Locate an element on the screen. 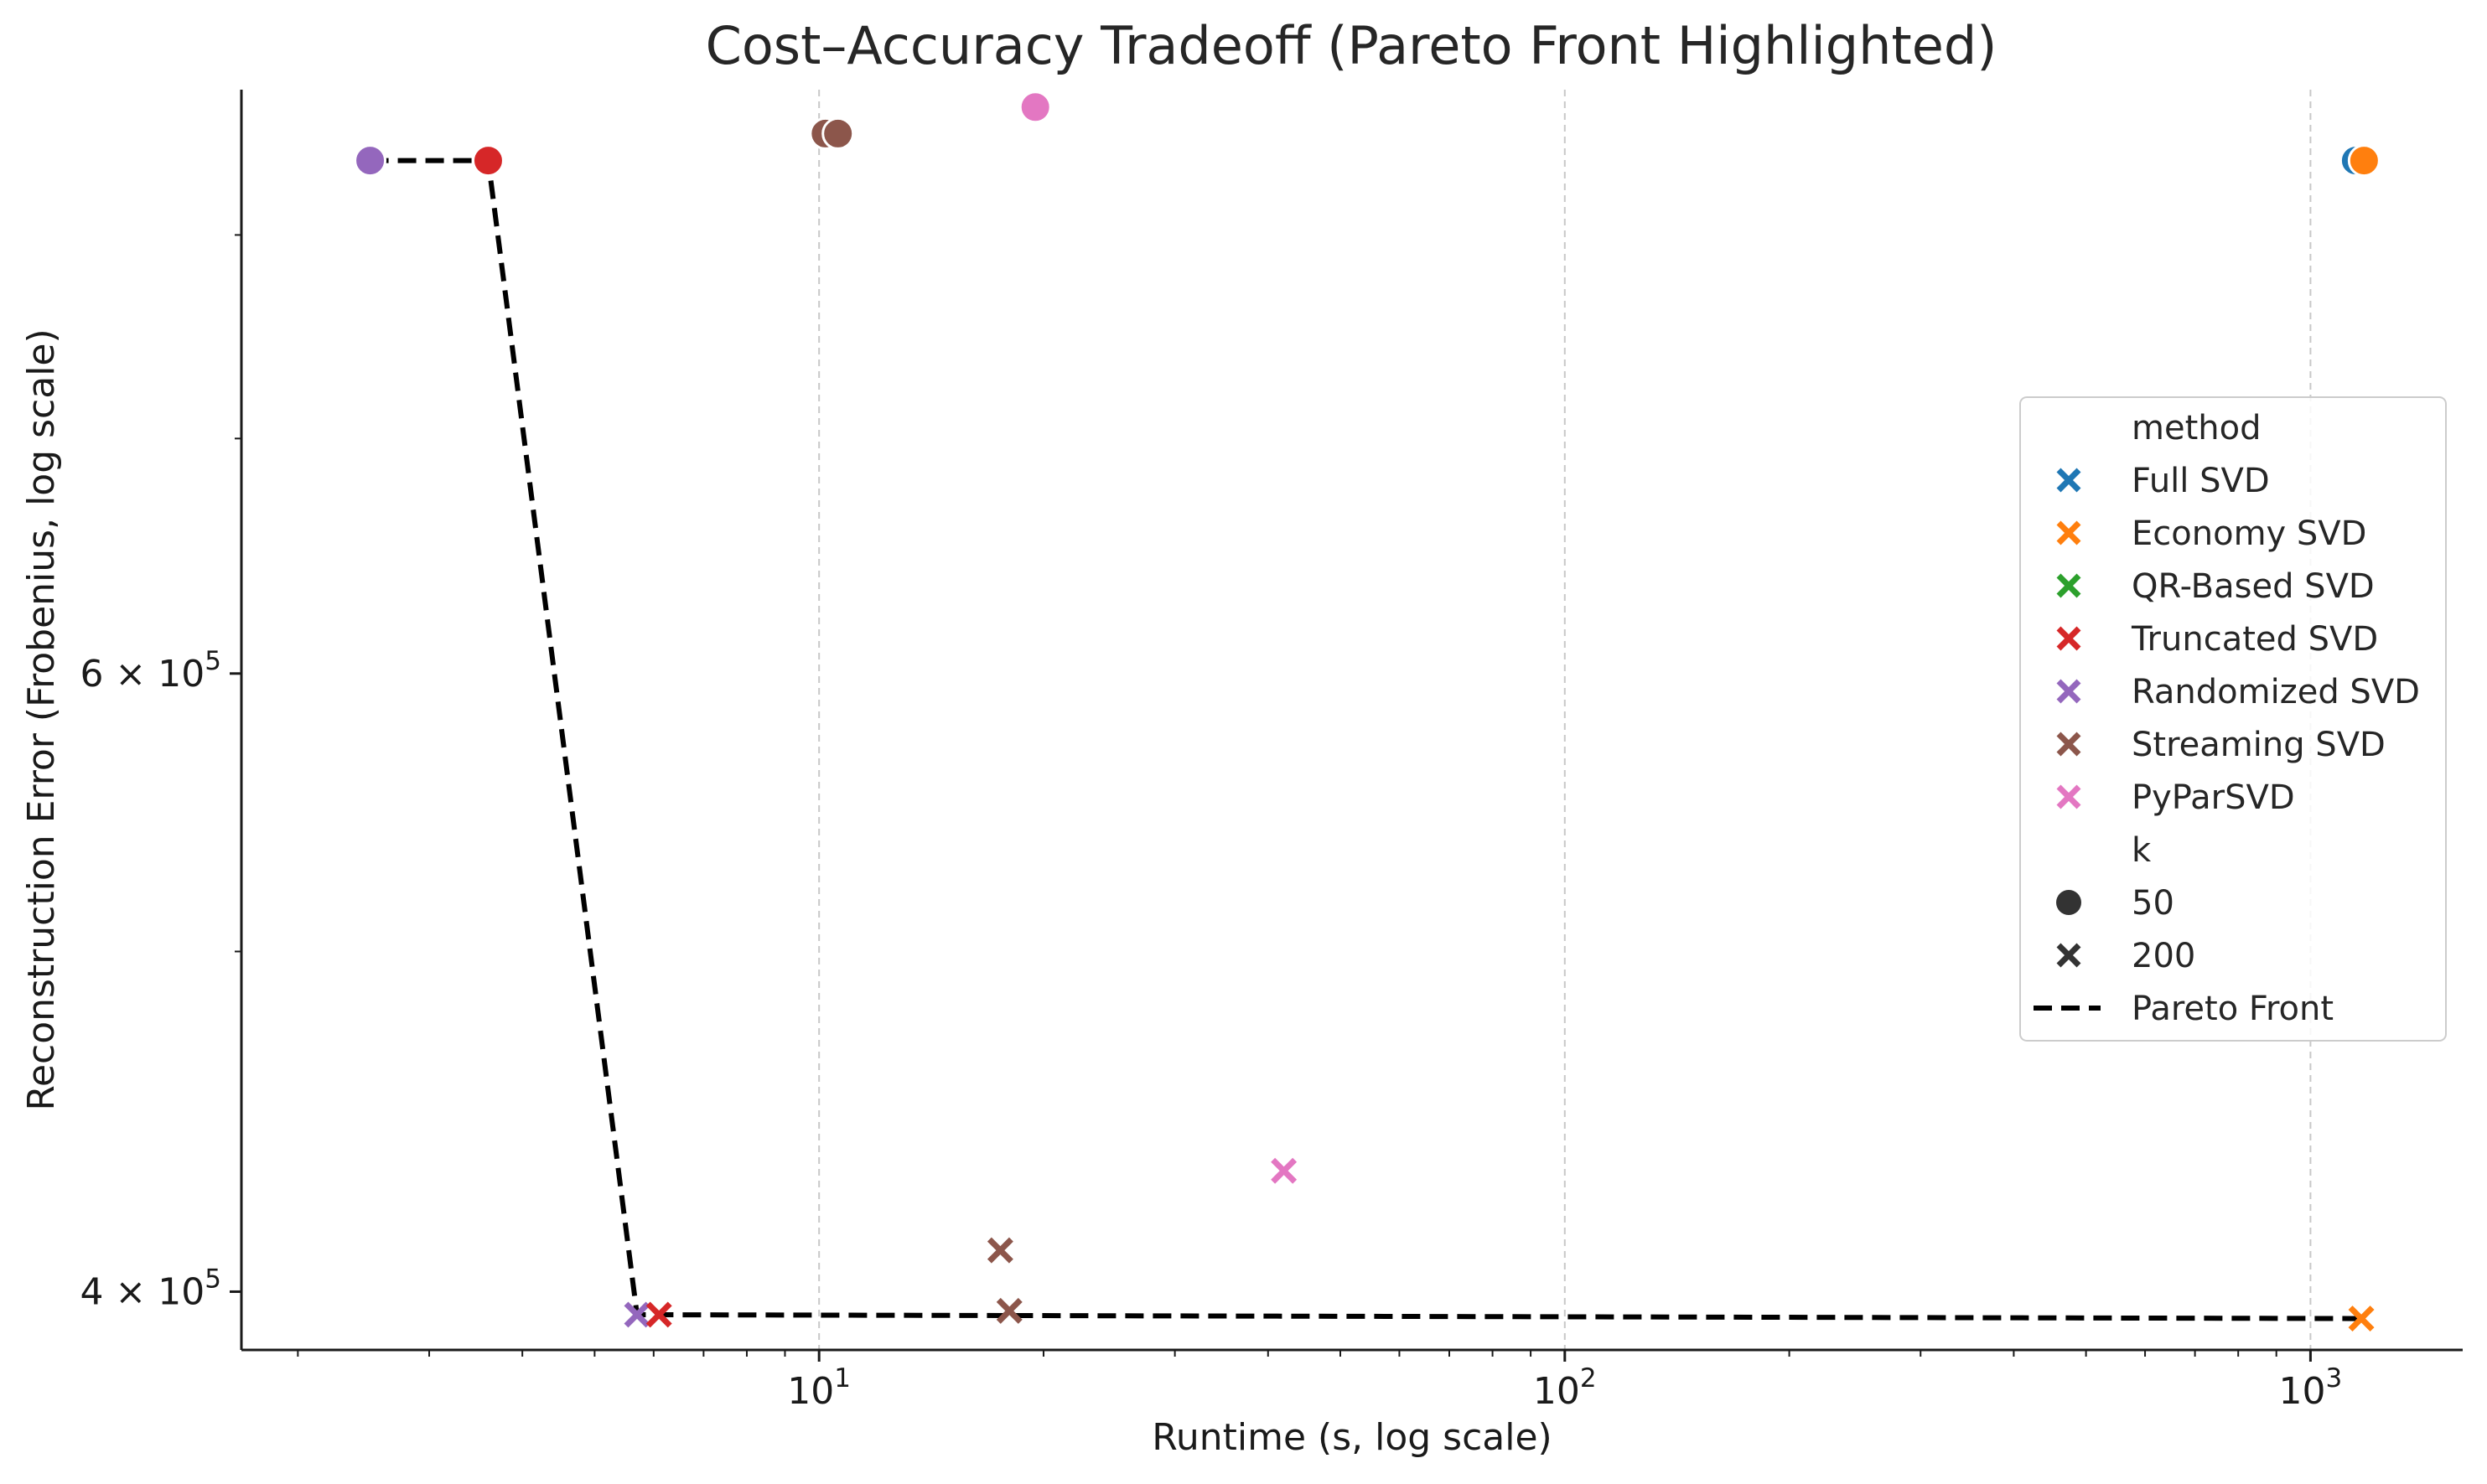  legend-label-k200: 200 is located at coordinates (2163, 956).